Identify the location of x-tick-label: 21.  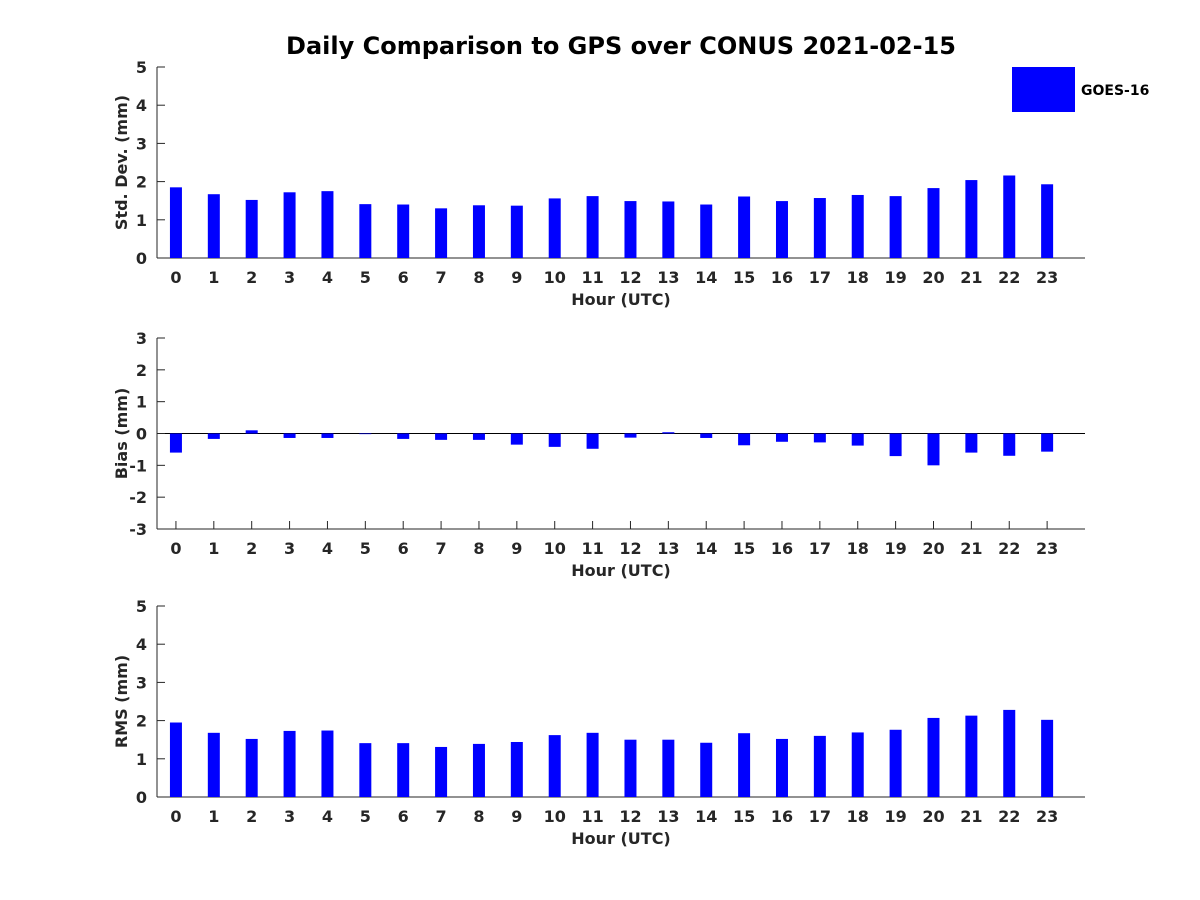
(971, 548).